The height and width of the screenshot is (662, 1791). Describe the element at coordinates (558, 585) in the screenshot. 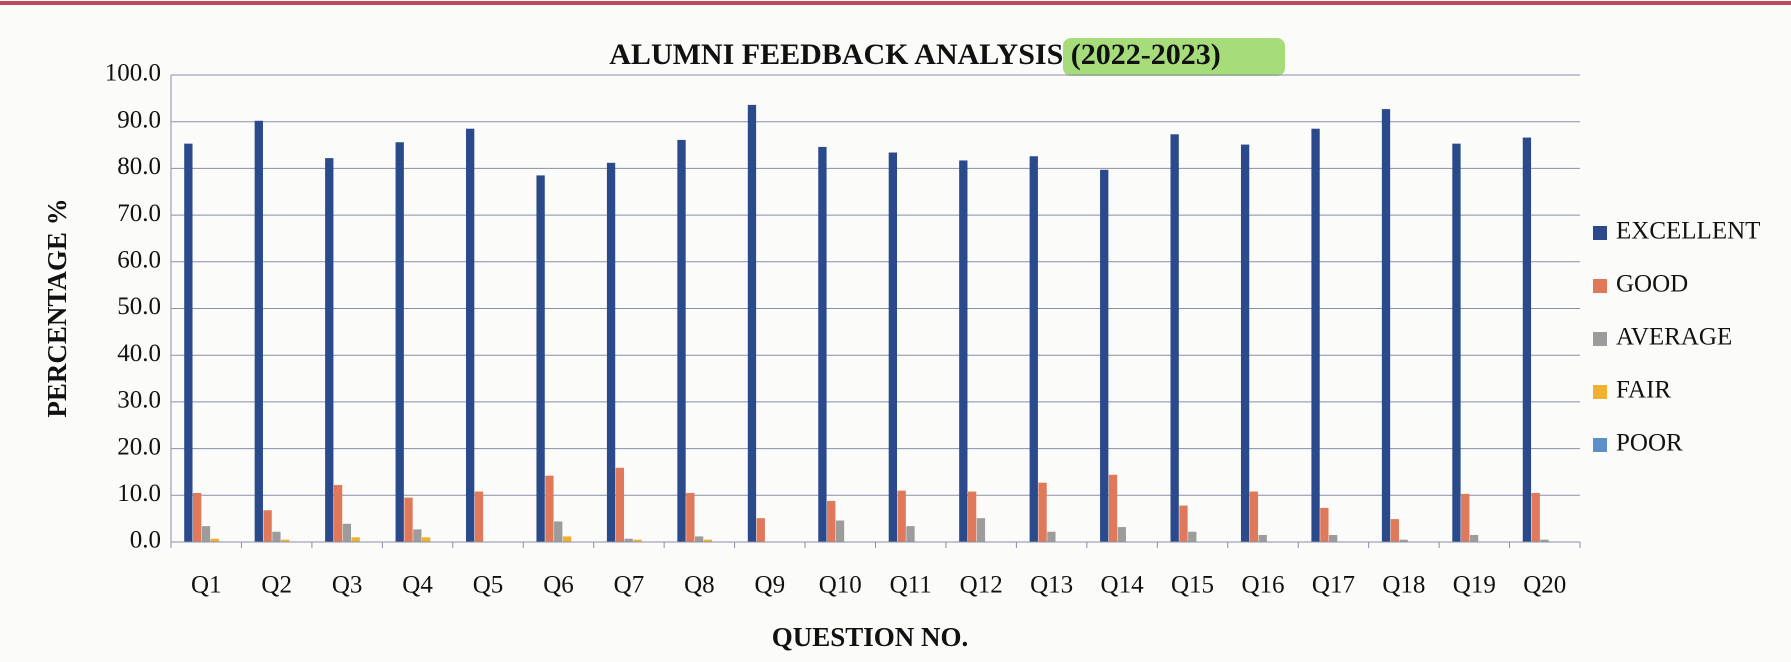

I see `x-tick-label: Q6` at that location.